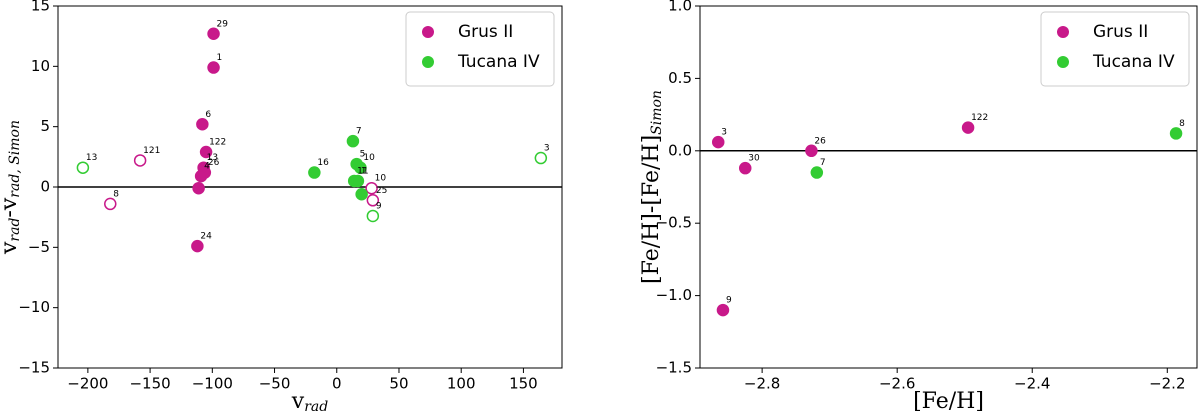 The image size is (1200, 412). I want to click on point-label: 11, so click(362, 171).